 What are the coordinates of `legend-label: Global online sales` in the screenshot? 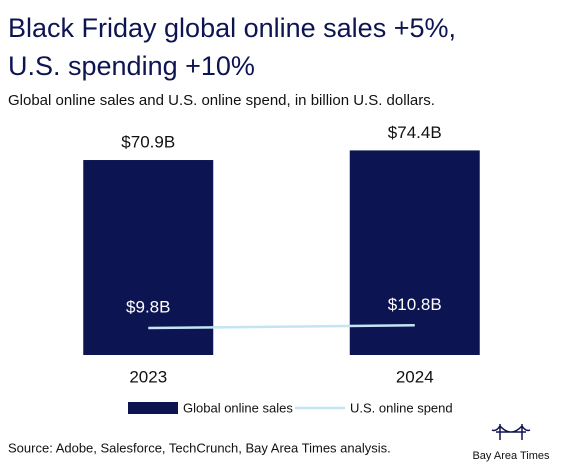 It's located at (238, 407).